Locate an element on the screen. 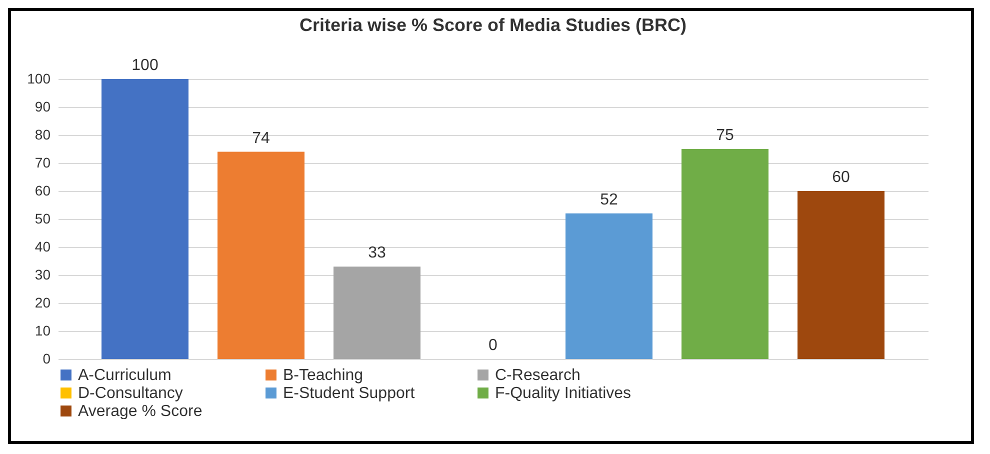  data-label: 52 is located at coordinates (609, 199).